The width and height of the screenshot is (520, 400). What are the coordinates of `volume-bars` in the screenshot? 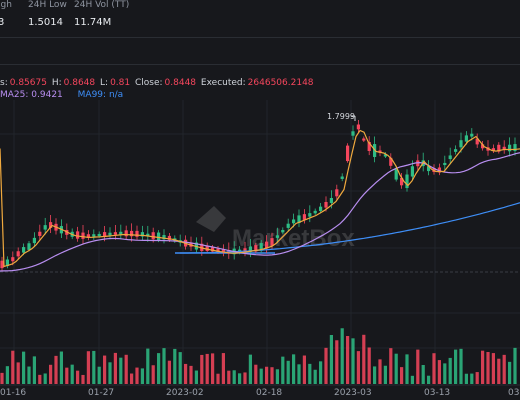 It's located at (258, 356).